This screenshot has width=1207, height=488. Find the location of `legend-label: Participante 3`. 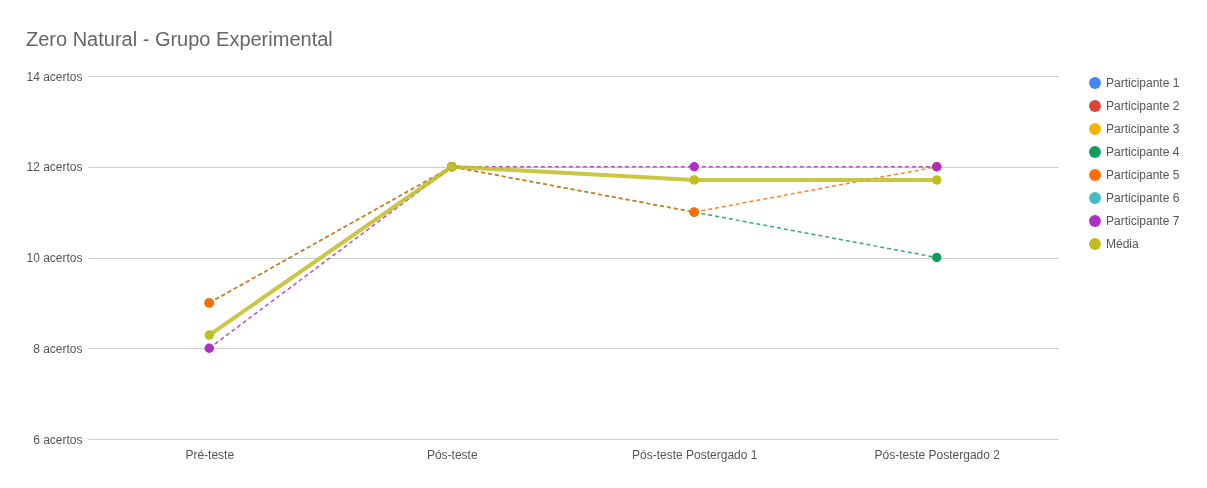

legend-label: Participante 3 is located at coordinates (1143, 129).